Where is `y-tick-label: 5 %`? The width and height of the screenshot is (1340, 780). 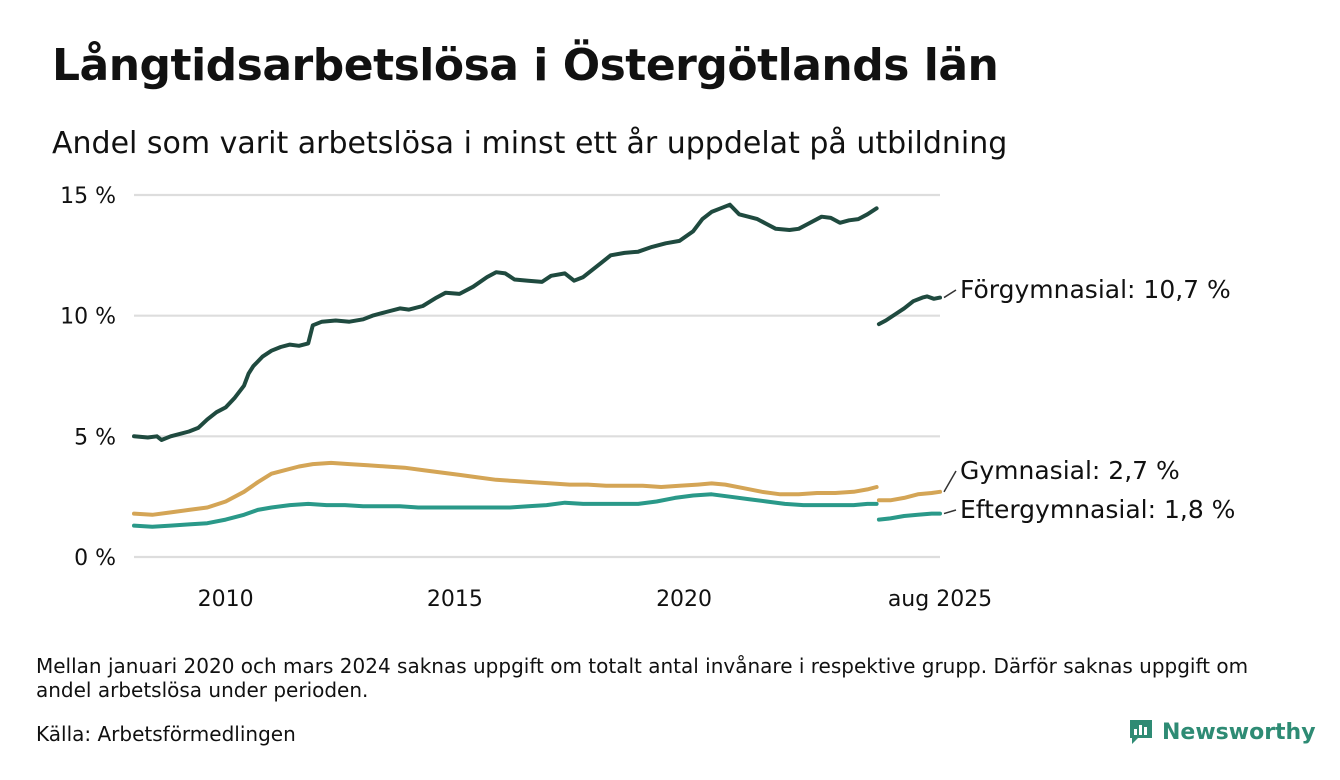
y-tick-label: 5 % is located at coordinates (95, 437).